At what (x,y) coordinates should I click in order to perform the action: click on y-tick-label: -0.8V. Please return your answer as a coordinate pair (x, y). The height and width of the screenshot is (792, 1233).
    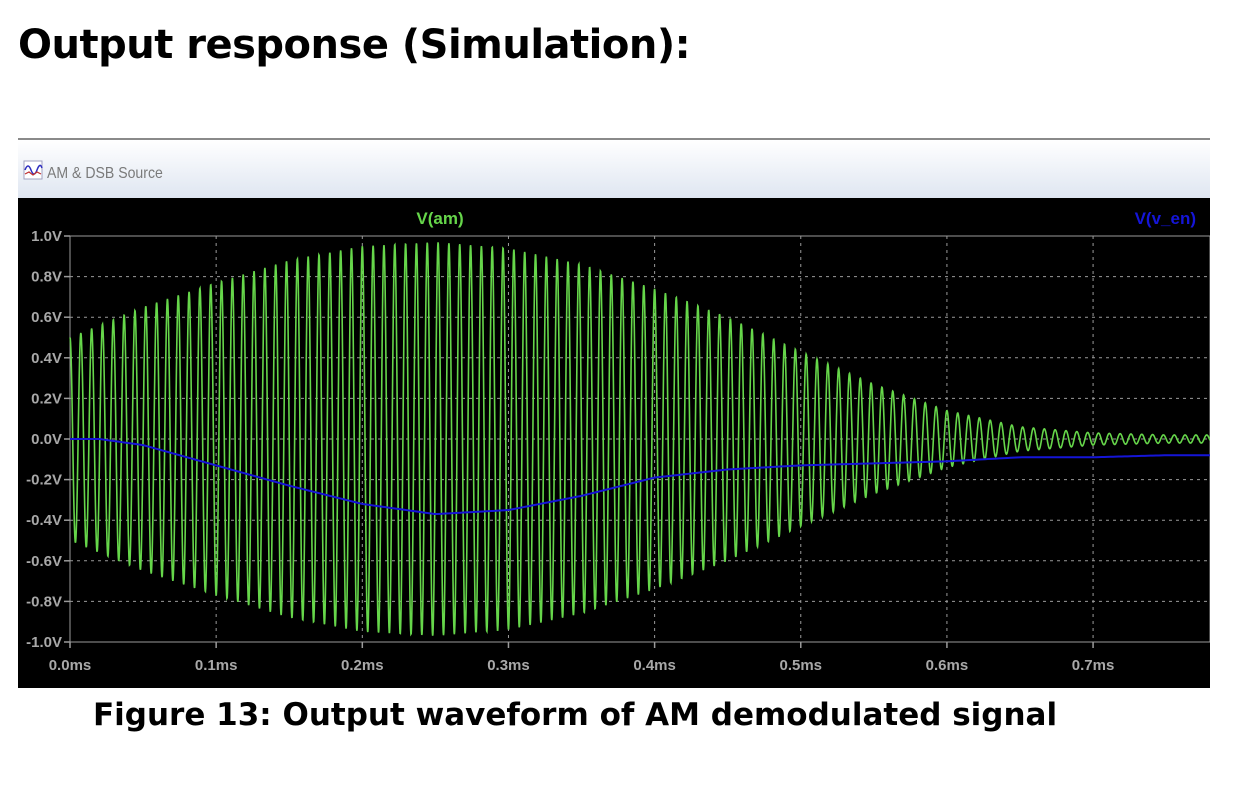
    Looking at the image, I should click on (44, 601).